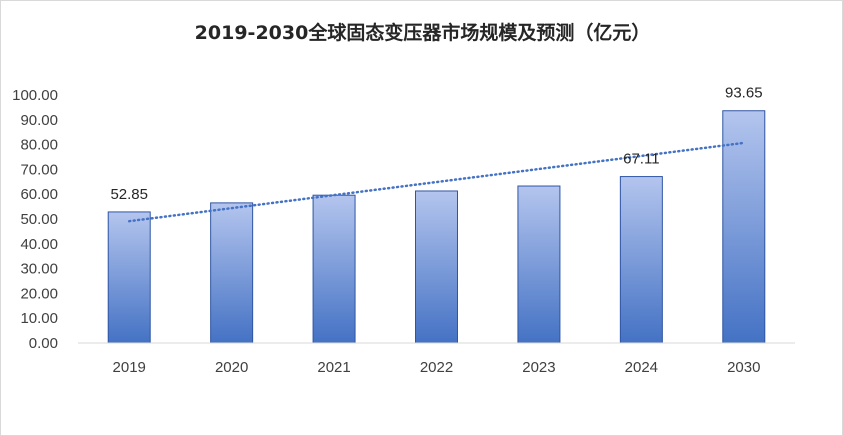  Describe the element at coordinates (39, 145) in the screenshot. I see `y-tick-label: 80.00` at that location.